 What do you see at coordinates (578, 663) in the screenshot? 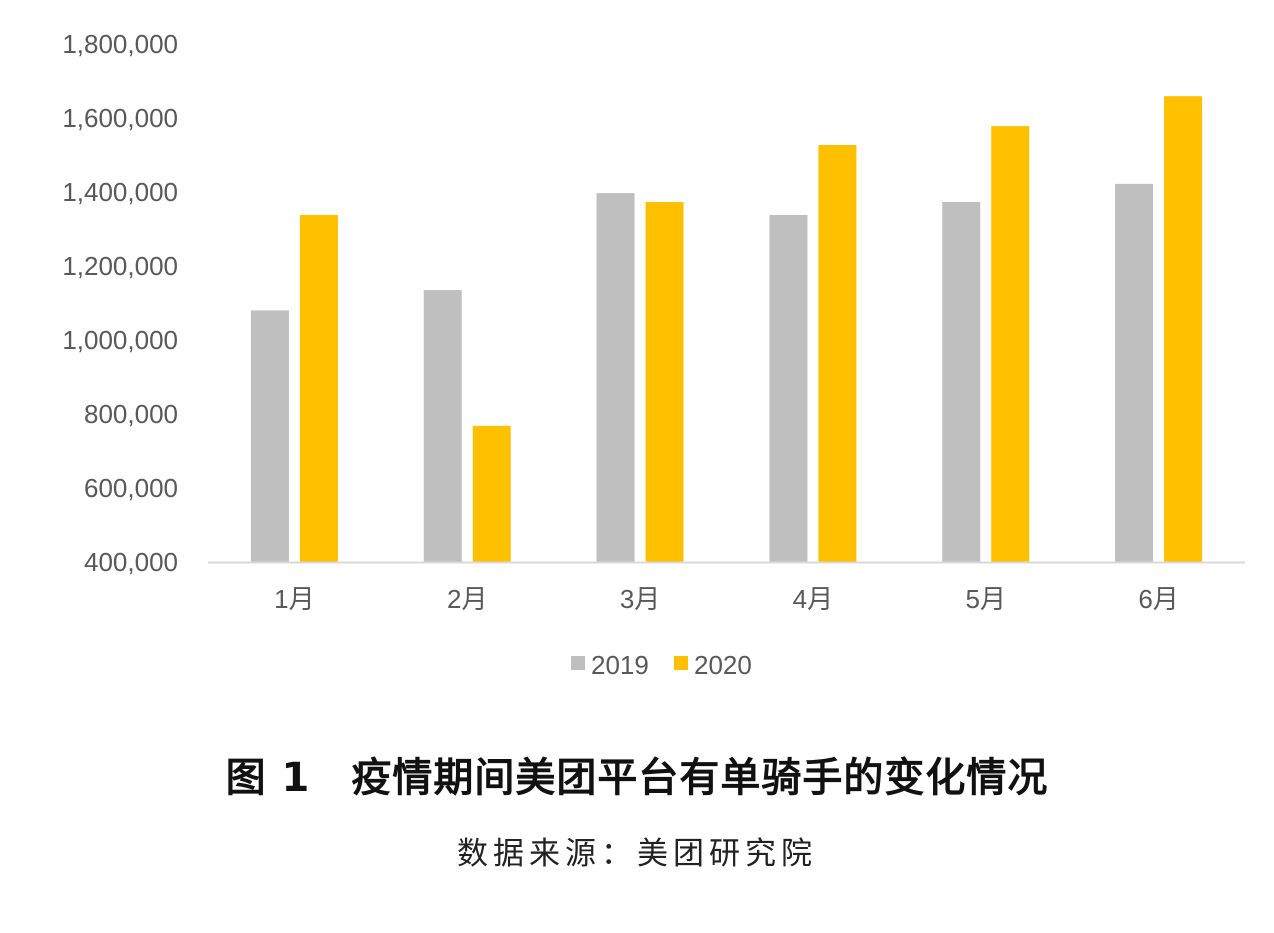
I see `legend-swatch-2019` at bounding box center [578, 663].